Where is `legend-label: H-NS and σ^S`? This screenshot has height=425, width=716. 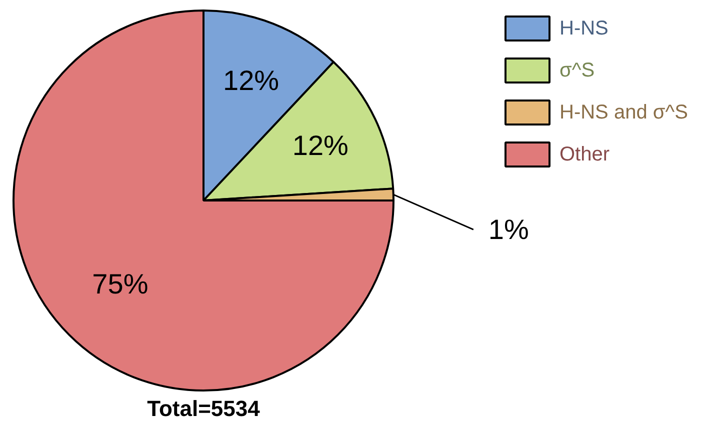
legend-label: H-NS and σ^S is located at coordinates (624, 113).